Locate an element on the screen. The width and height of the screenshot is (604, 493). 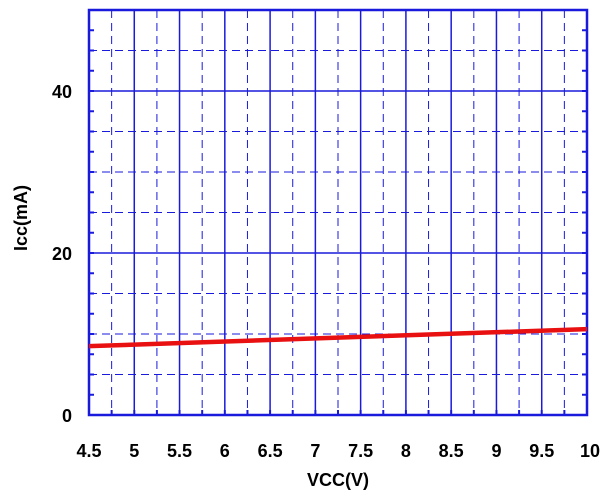
x-tick-label: 6.5 is located at coordinates (270, 451).